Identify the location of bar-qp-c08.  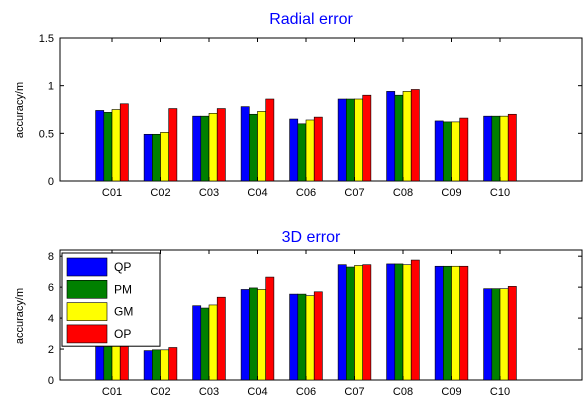
(391, 322).